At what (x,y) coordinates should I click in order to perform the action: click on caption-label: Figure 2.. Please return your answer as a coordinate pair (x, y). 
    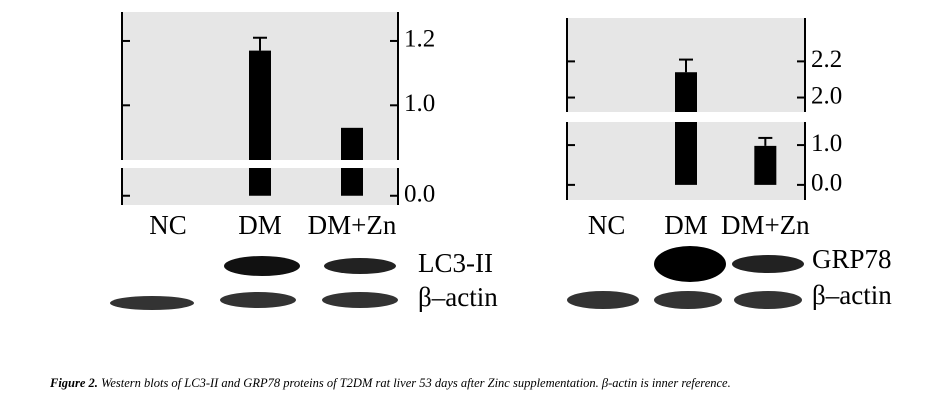
    Looking at the image, I should click on (73, 383).